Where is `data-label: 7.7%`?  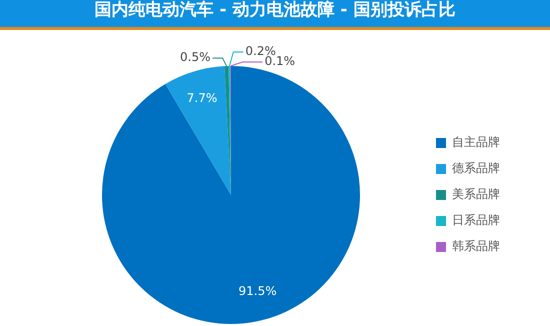
data-label: 7.7% is located at coordinates (202, 97).